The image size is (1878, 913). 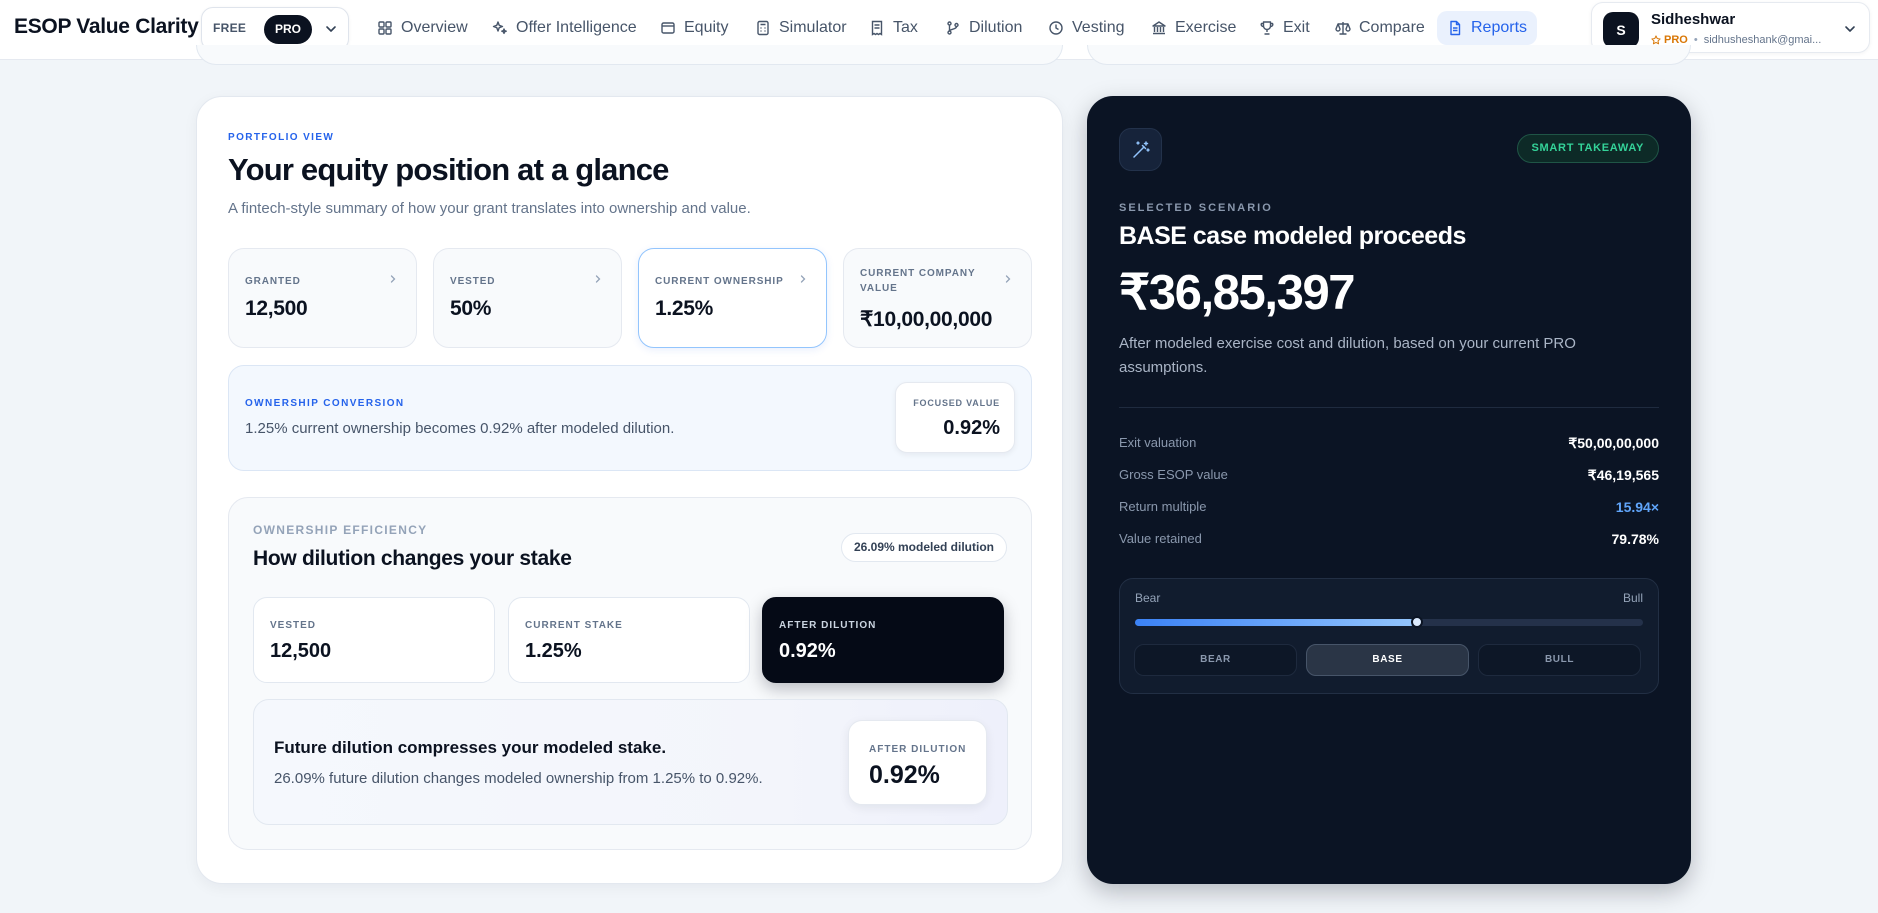 What do you see at coordinates (803, 279) in the screenshot?
I see `chevron-right-icon` at bounding box center [803, 279].